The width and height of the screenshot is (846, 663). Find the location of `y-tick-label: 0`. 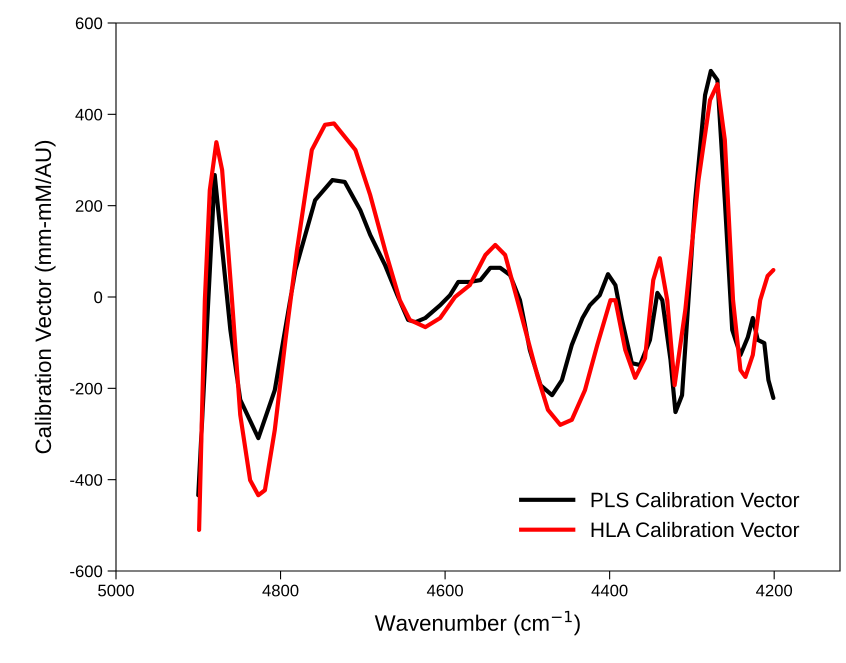

y-tick-label: 0 is located at coordinates (98, 297).